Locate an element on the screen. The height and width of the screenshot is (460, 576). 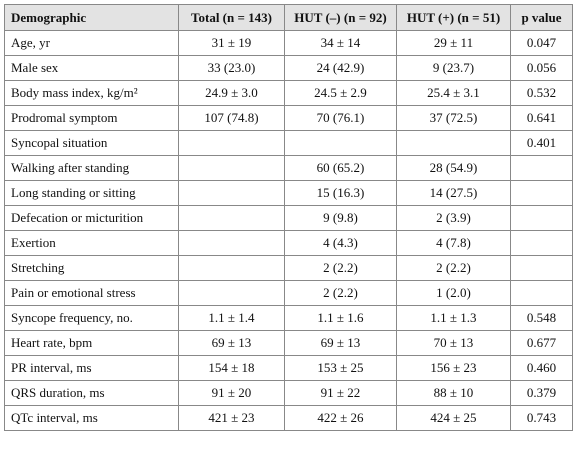
table-cell: 154 ± 18 is located at coordinates (231, 368).